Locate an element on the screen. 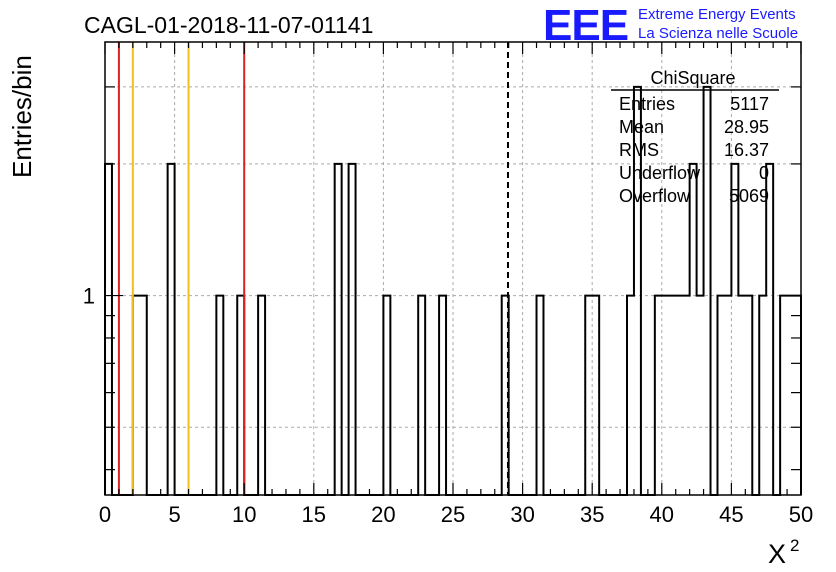 The image size is (836, 572). x-tick-label: 50 is located at coordinates (801, 514).